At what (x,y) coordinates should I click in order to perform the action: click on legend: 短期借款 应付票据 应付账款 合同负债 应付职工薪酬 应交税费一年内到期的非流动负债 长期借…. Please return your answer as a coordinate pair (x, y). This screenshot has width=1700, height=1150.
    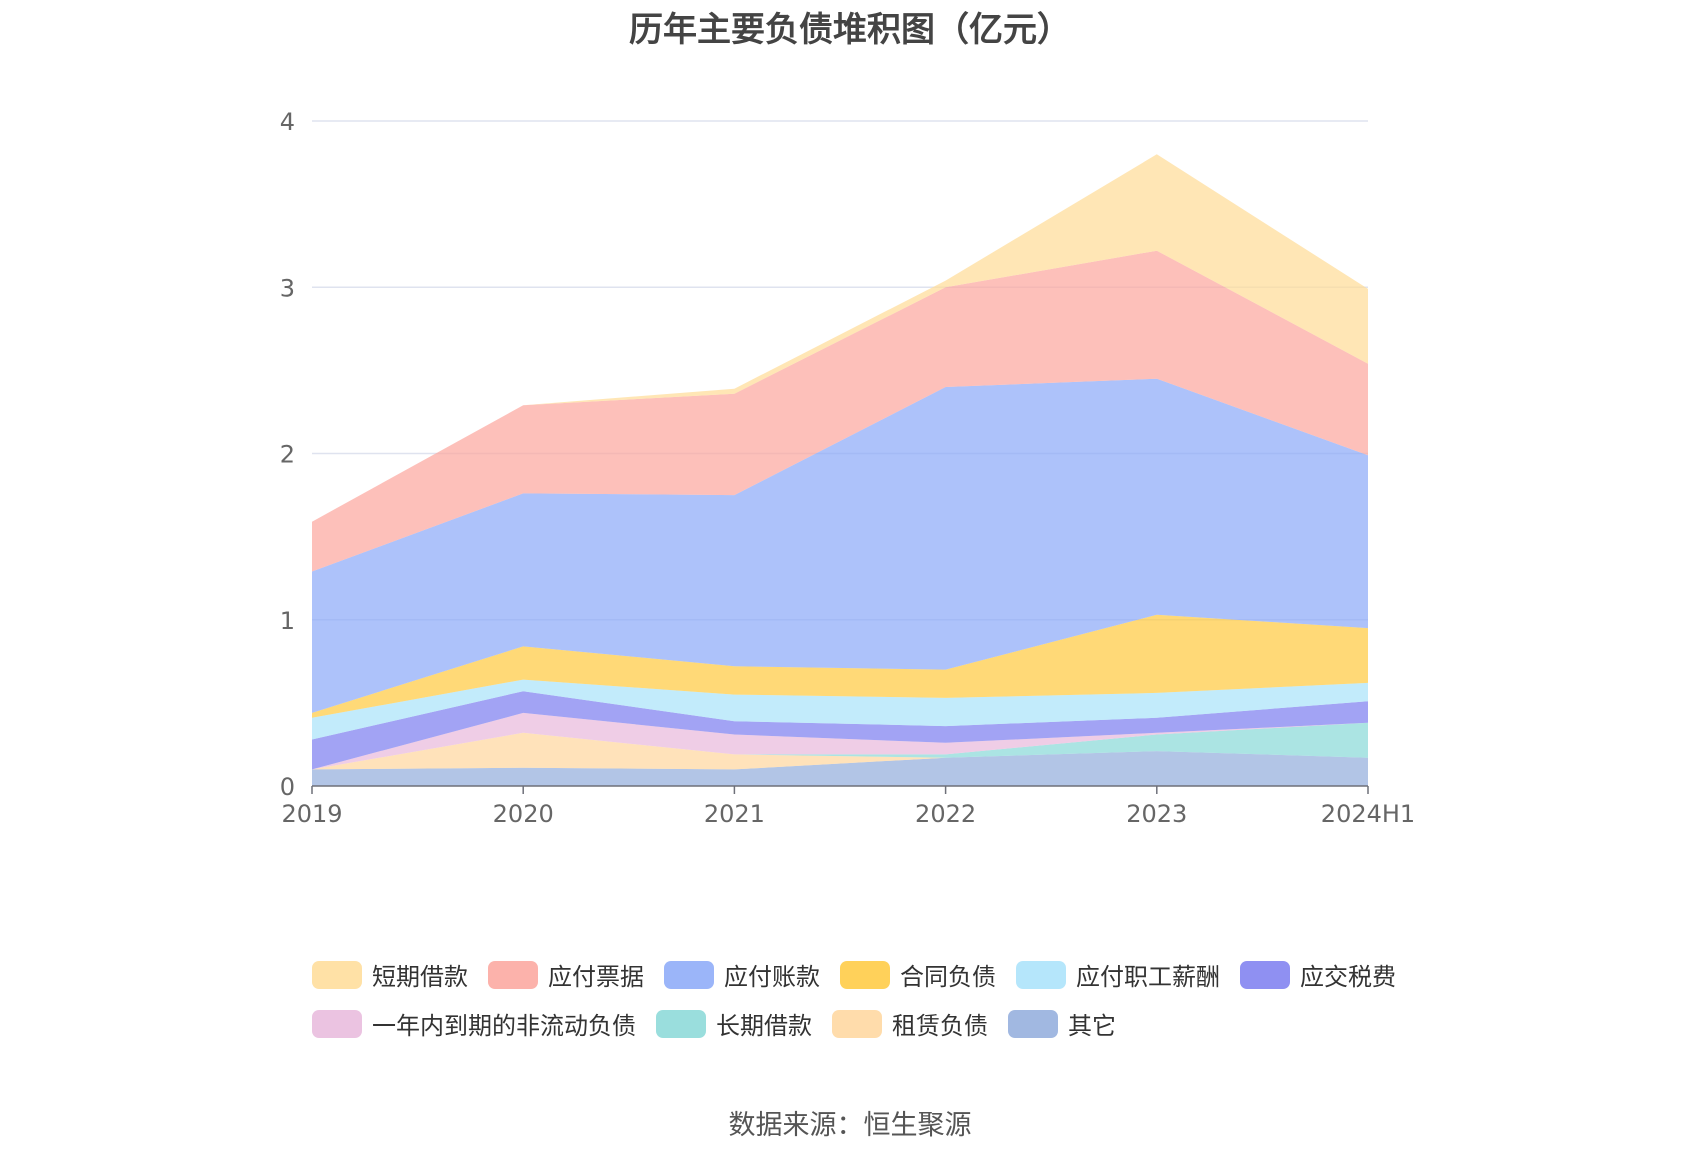
    Looking at the image, I should click on (892, 999).